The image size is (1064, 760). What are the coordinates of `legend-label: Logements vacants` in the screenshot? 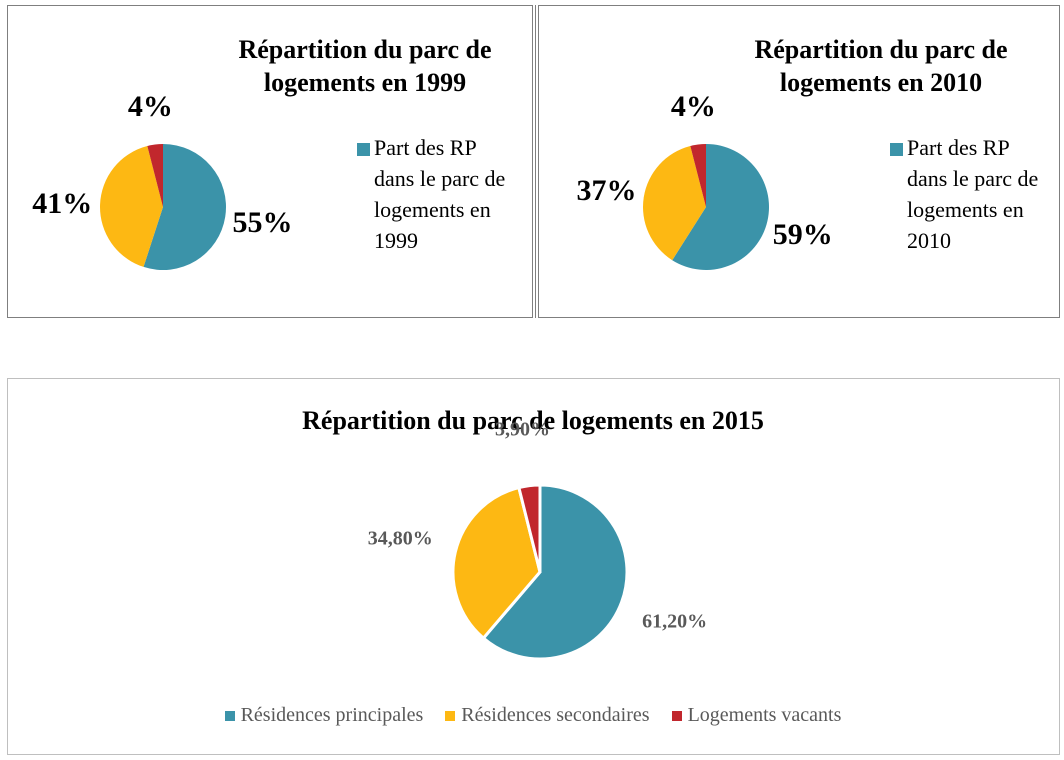 It's located at (764, 715).